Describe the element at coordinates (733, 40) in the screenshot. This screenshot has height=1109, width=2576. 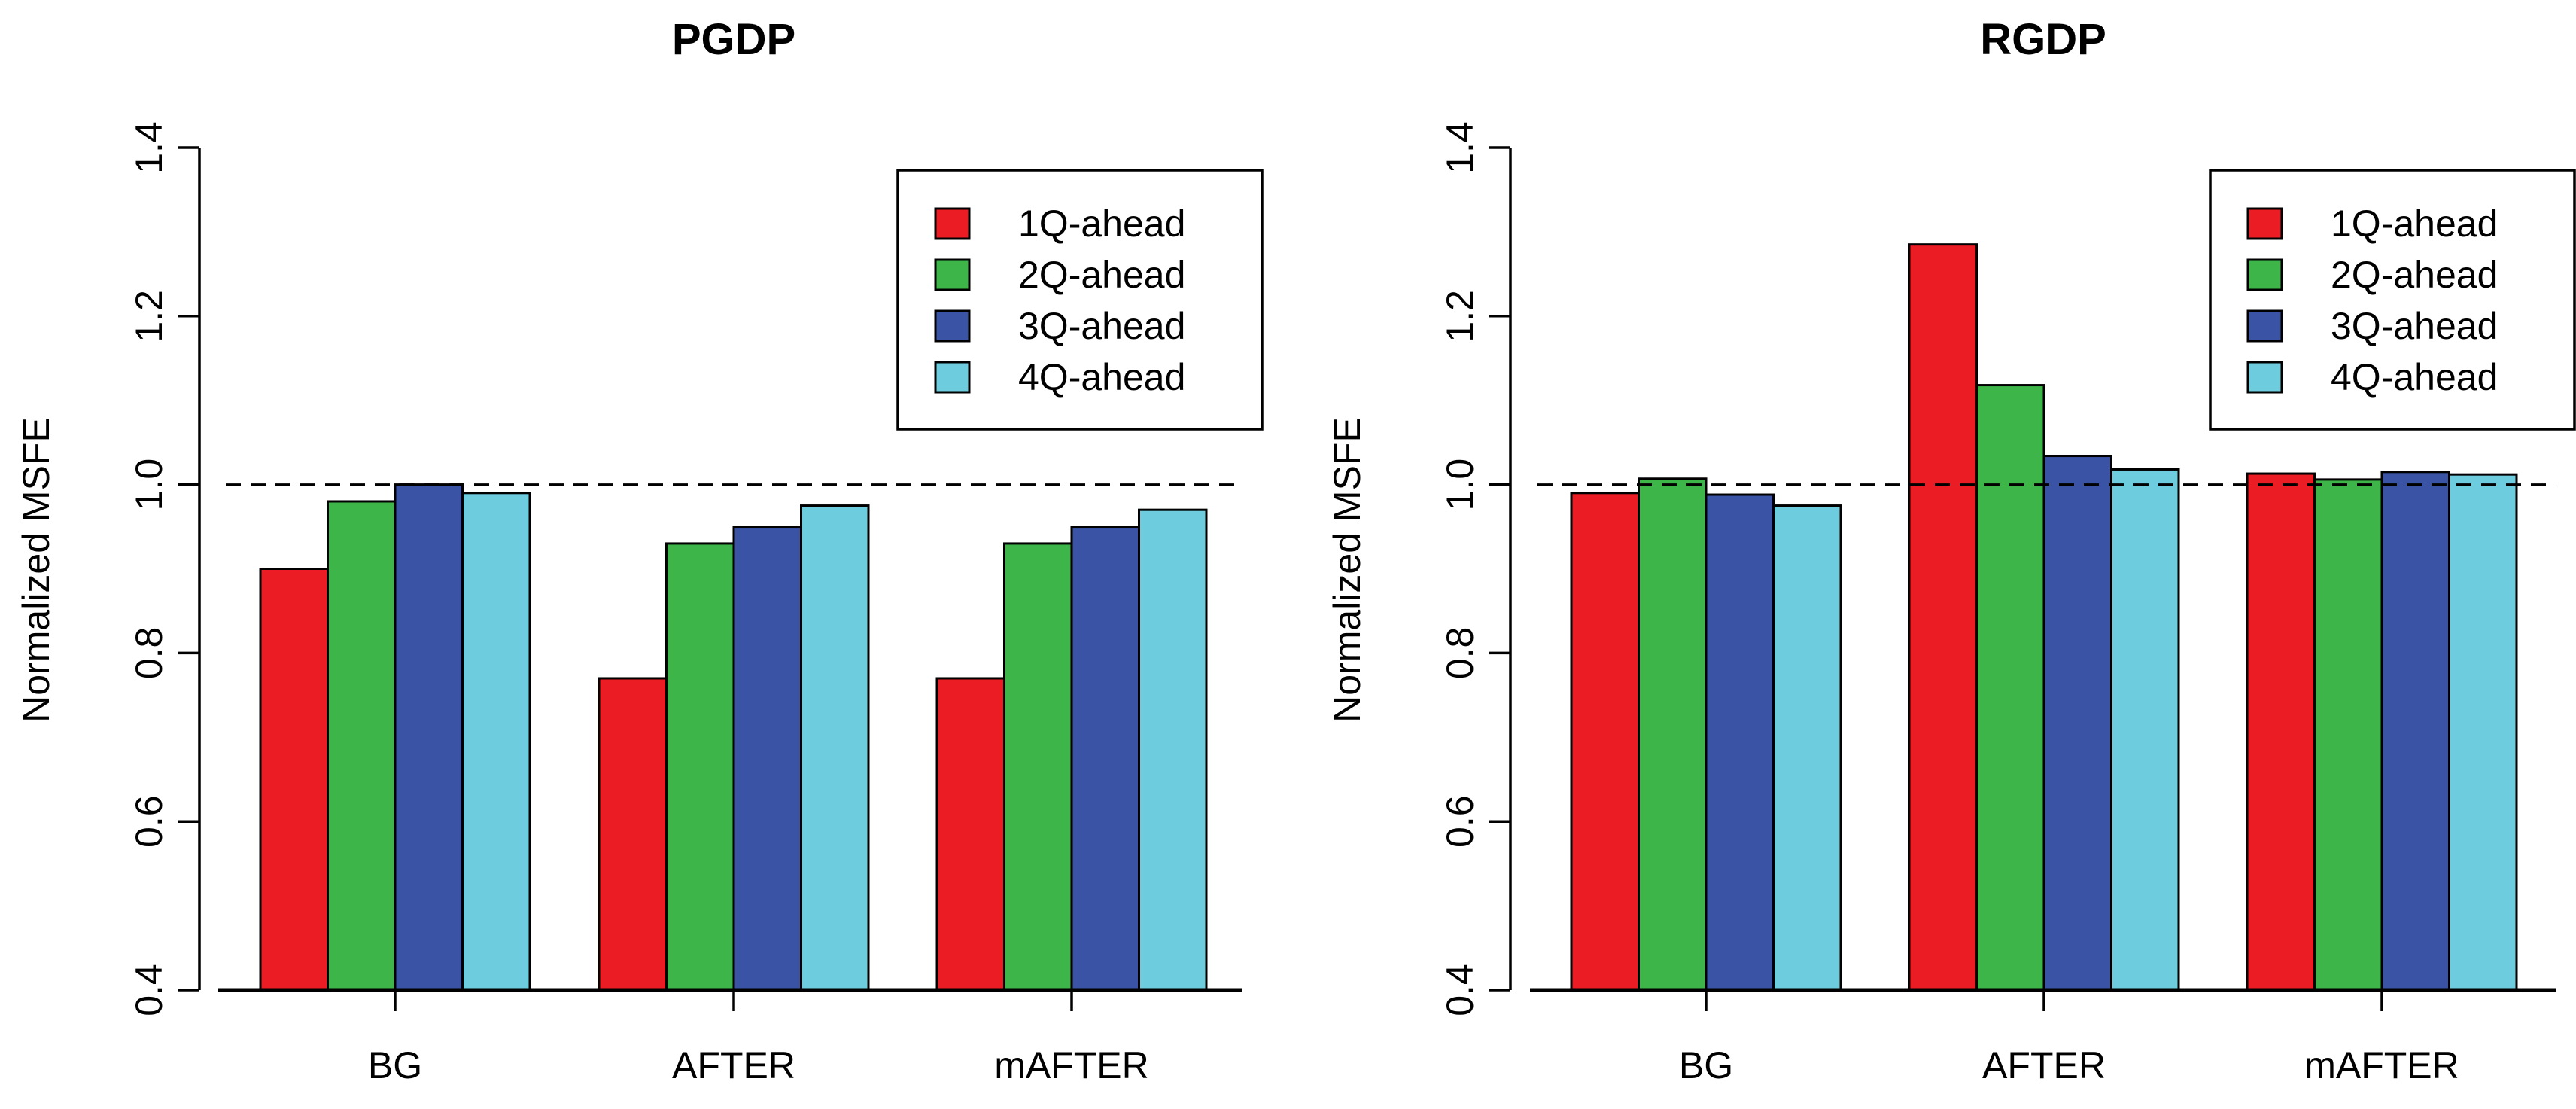
I see `chart-title: PGDP` at that location.